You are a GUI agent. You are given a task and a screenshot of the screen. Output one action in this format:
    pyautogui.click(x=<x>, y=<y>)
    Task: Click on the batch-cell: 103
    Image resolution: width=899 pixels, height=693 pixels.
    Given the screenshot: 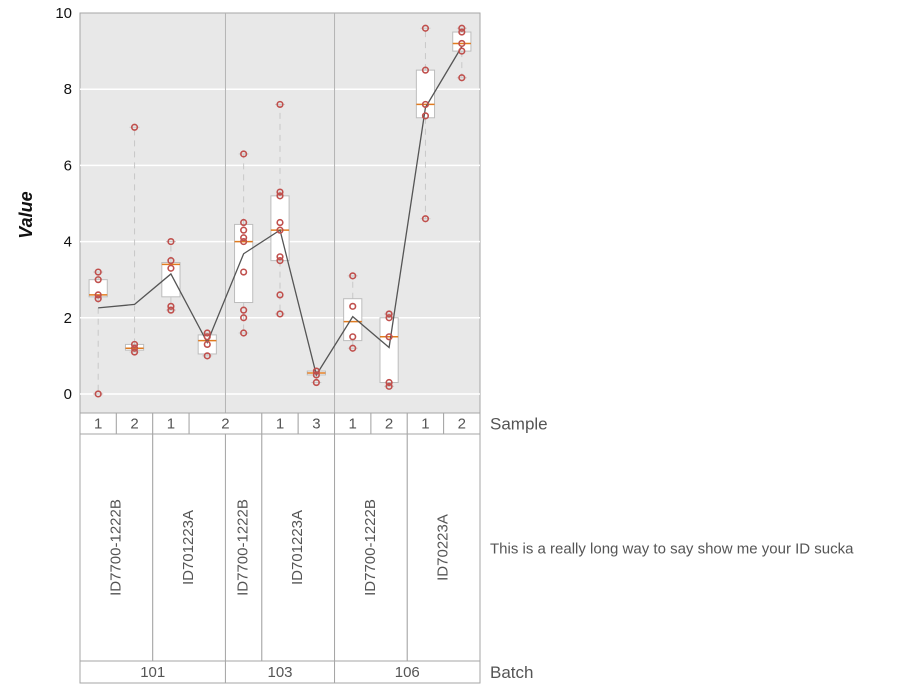 What is the action you would take?
    pyautogui.click(x=279, y=672)
    